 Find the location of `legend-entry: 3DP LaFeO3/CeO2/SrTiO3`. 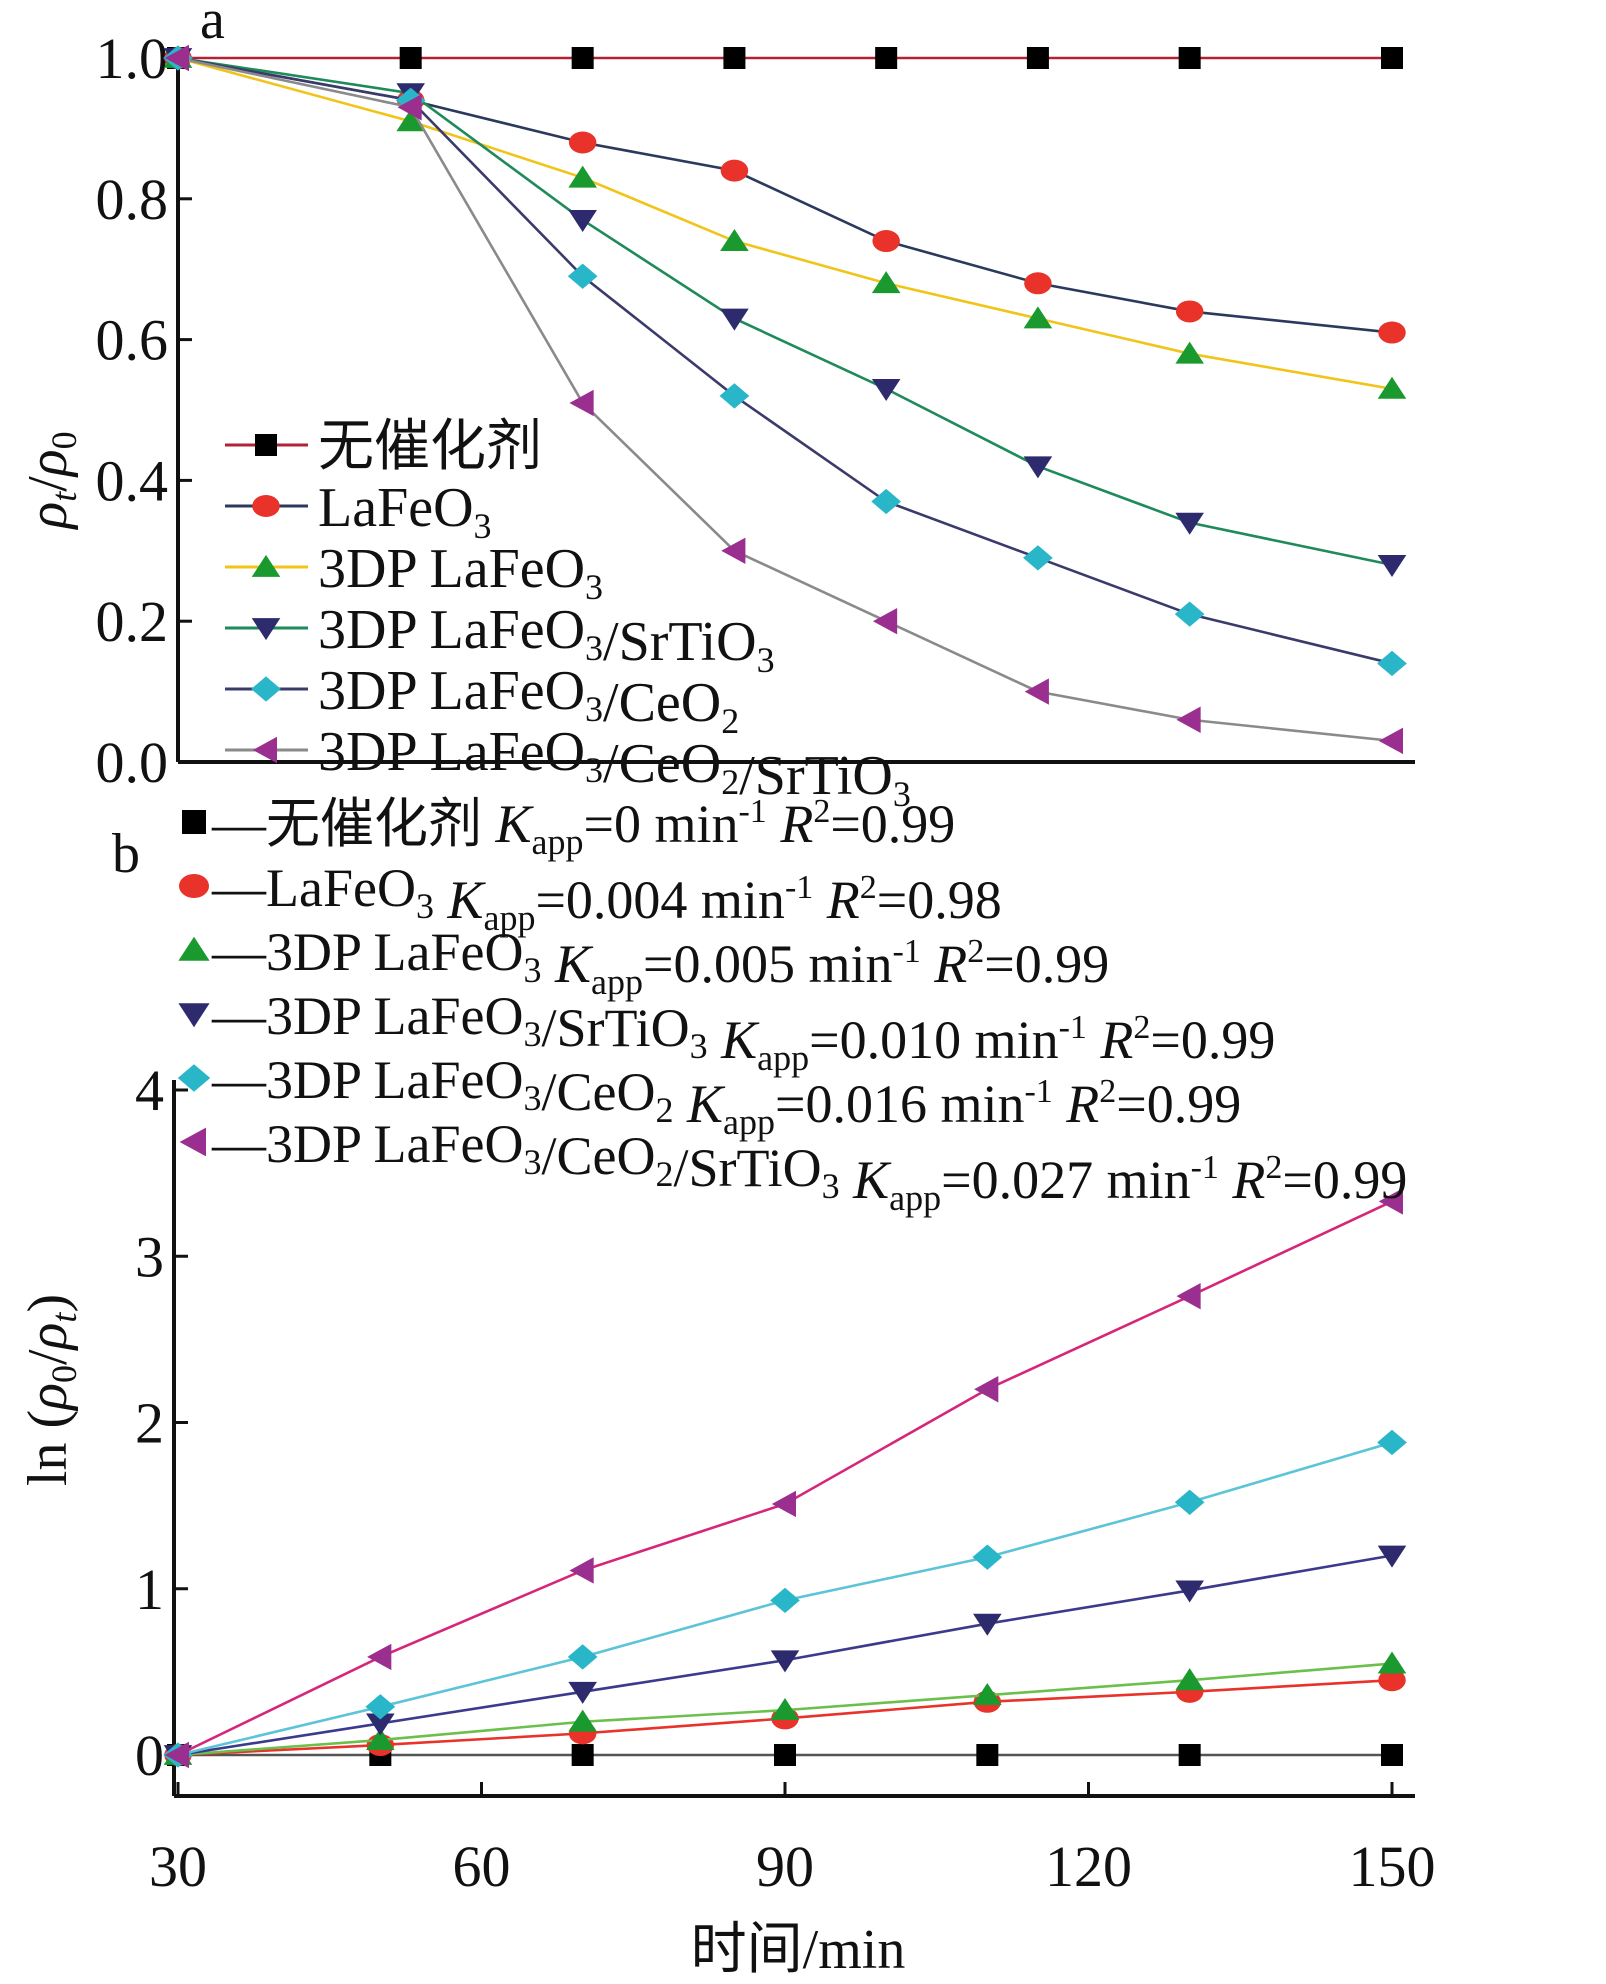

legend-entry: 3DP LaFeO3/CeO2/SrTiO3 is located at coordinates (568, 767).